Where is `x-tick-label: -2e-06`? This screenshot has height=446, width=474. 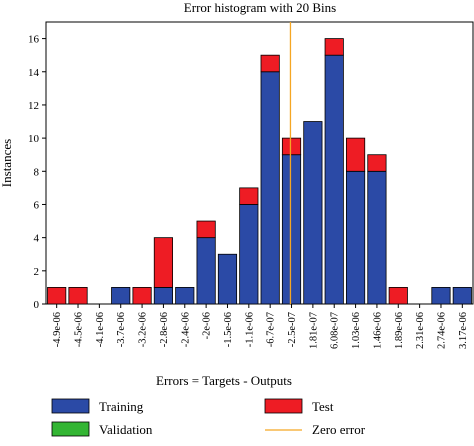 x-tick-label: -2e-06 is located at coordinates (207, 325).